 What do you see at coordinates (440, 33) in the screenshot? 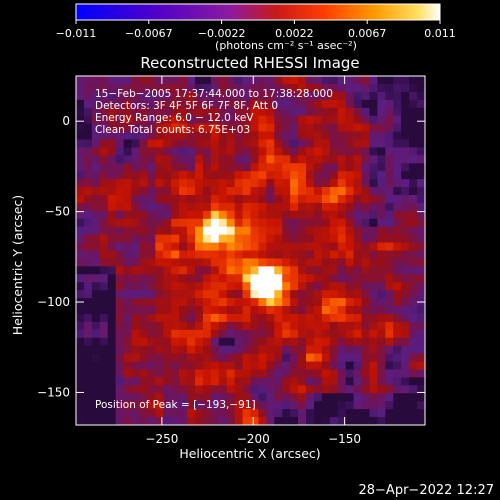
I see `colorbar-tick-label: 0.011` at bounding box center [440, 33].